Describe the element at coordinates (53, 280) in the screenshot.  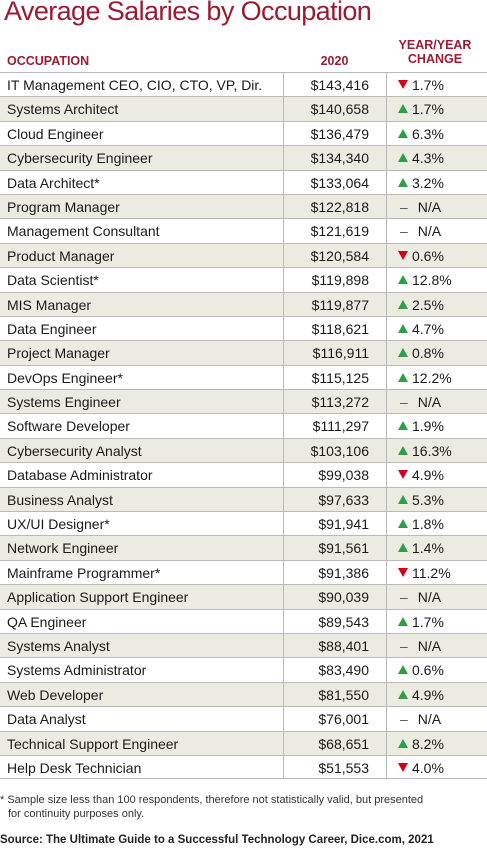
I see `occupation-cell: Data Scientist*` at that location.